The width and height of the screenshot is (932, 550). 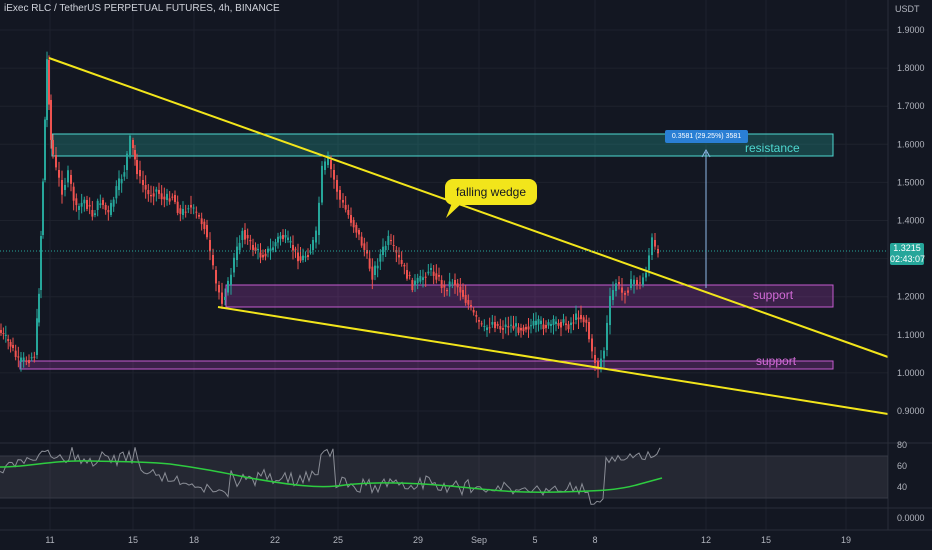 What do you see at coordinates (902, 466) in the screenshot?
I see `rsi-axis-label: 60` at bounding box center [902, 466].